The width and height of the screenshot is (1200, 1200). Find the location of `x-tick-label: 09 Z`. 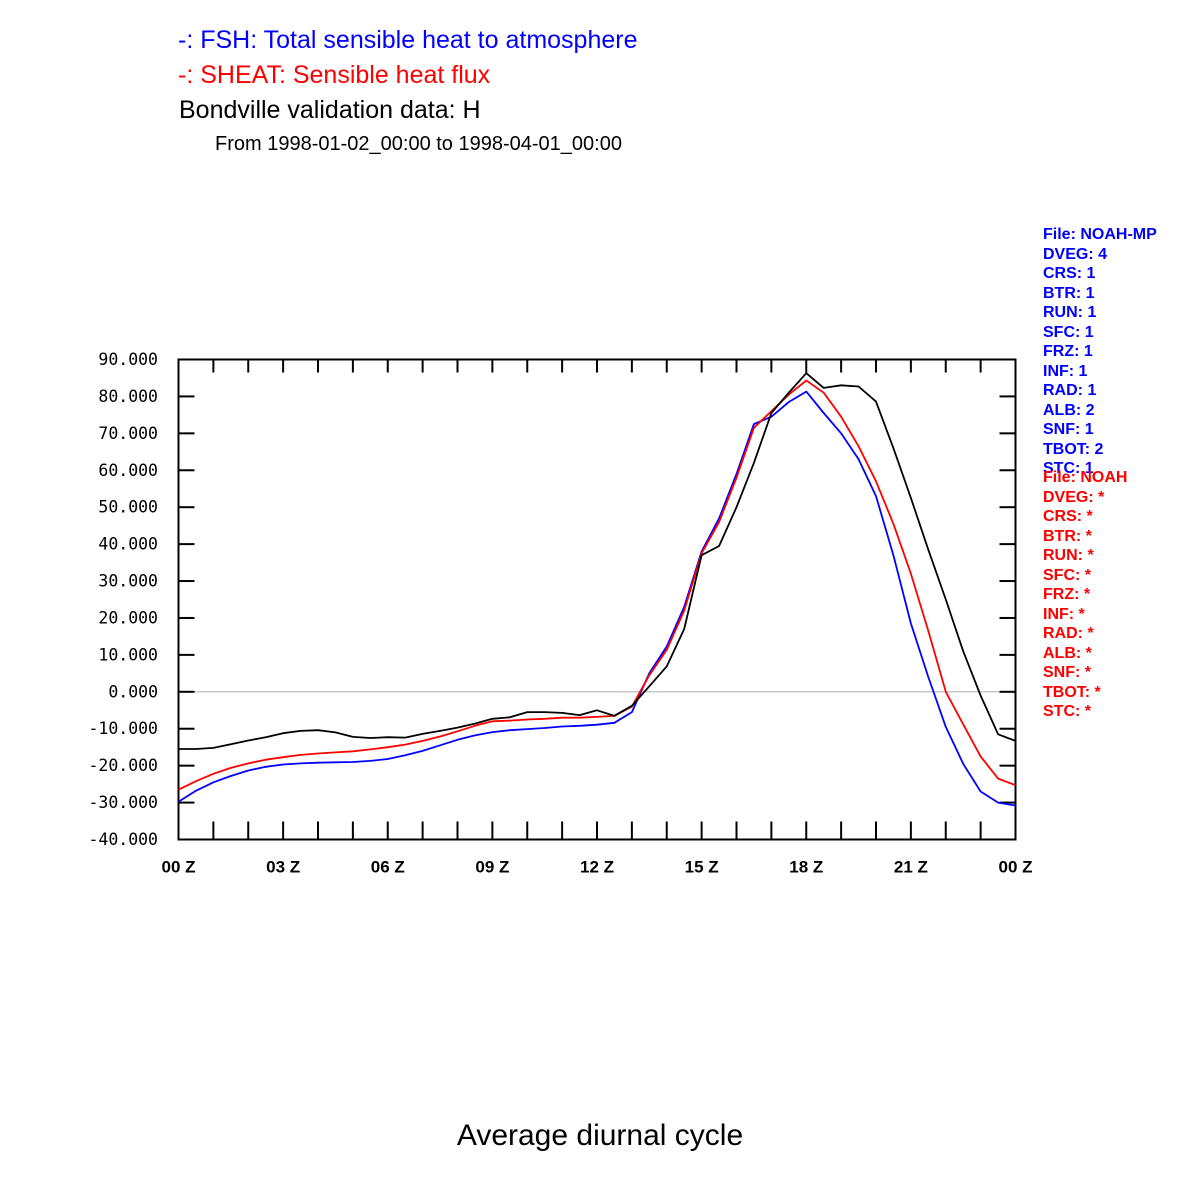

x-tick-label: 09 Z is located at coordinates (492, 867).